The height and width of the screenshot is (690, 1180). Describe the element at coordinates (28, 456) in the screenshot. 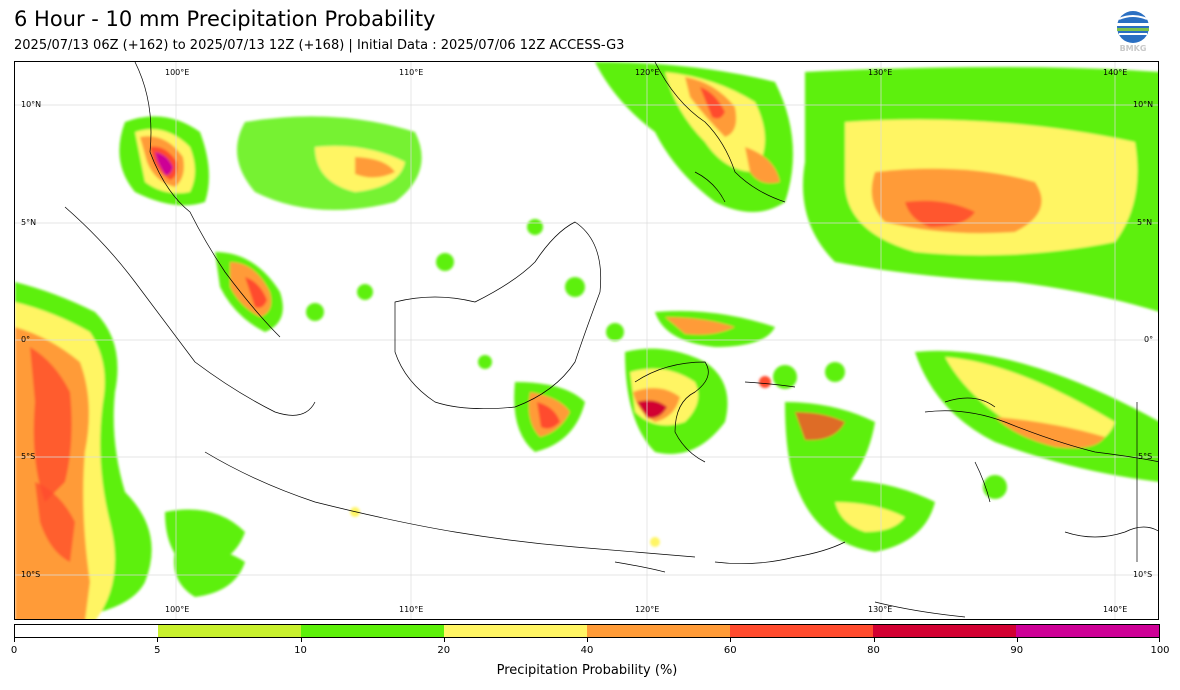

I see `lat-label-left: 5°S` at that location.